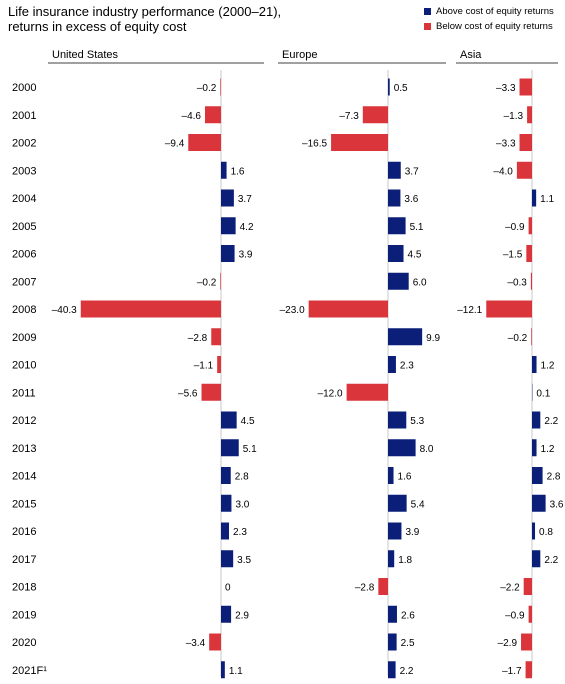  What do you see at coordinates (546, 532) in the screenshot?
I see `data-label-2-16: 0.8` at bounding box center [546, 532].